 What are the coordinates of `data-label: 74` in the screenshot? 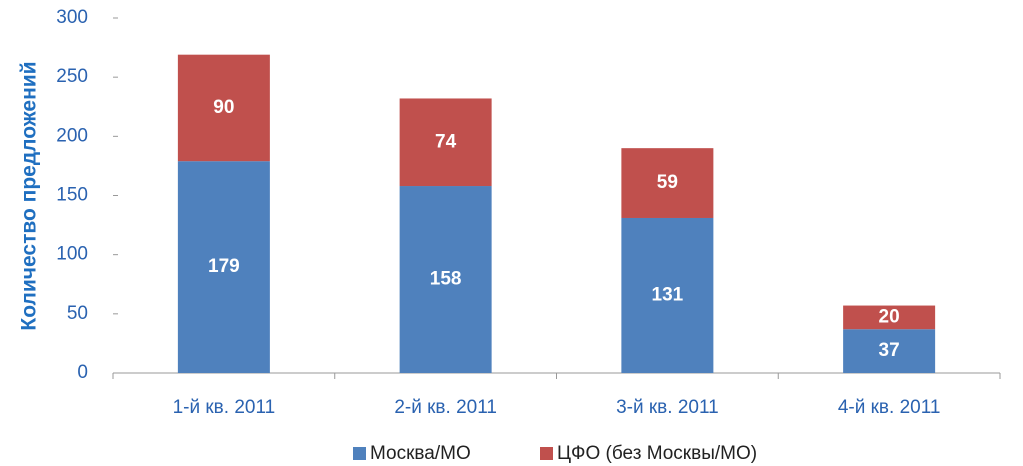 It's located at (446, 141).